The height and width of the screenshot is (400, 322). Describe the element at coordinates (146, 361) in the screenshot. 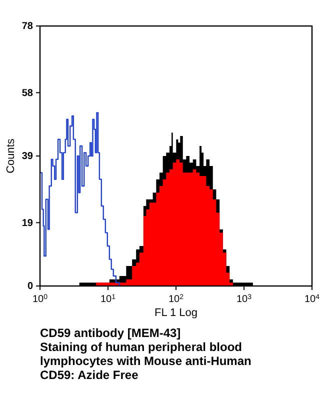

I see `text: lymphocytes with Mouse anti-Human` at that location.